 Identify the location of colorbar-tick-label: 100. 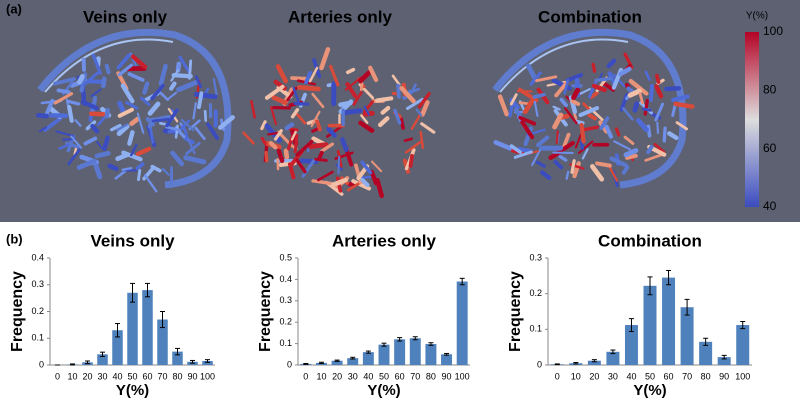
(773, 31).